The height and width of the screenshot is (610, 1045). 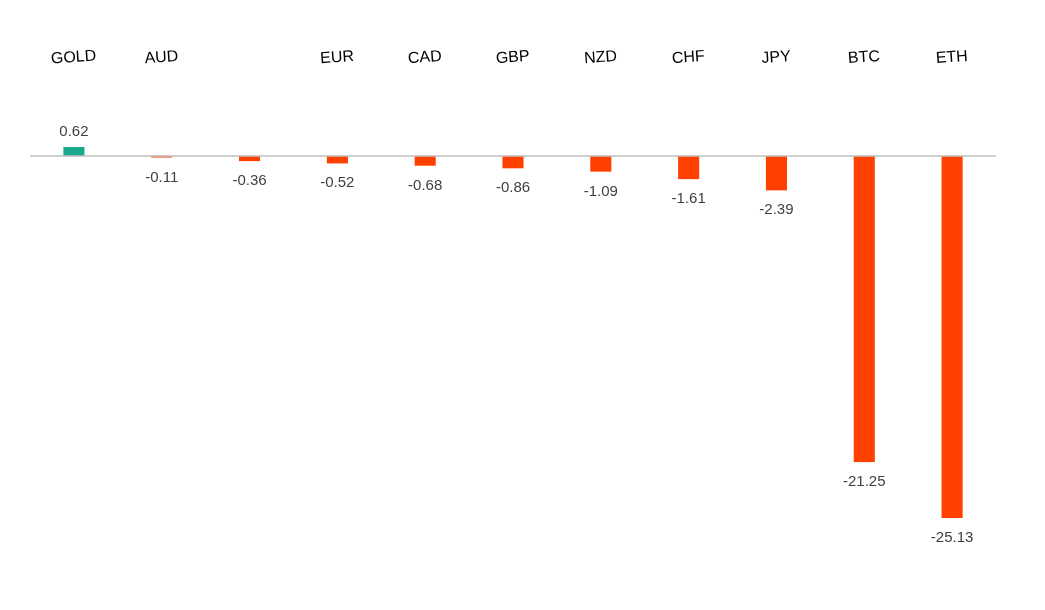 What do you see at coordinates (600, 56) in the screenshot?
I see `x-tick-label: NZD` at bounding box center [600, 56].